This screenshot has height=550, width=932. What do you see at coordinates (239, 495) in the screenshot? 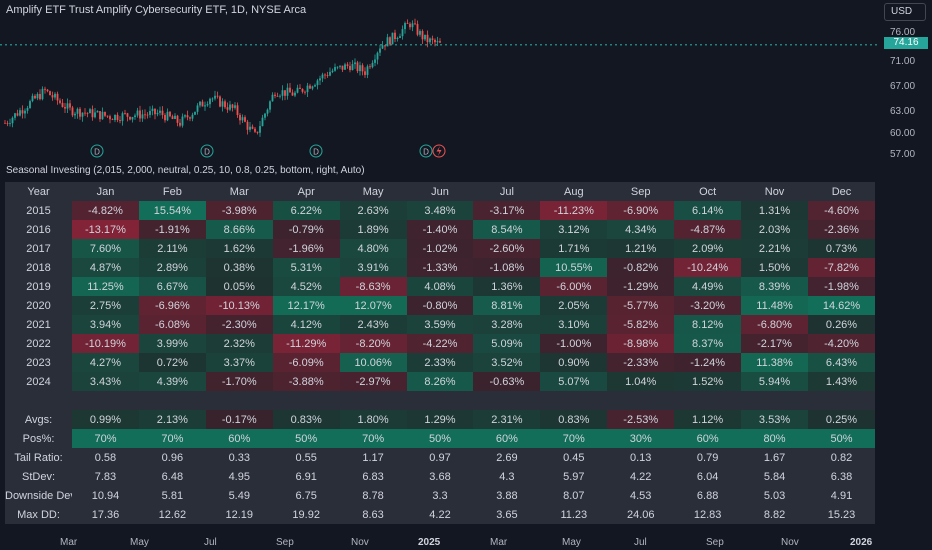
I see `table-cell: 5.49` at bounding box center [239, 495].